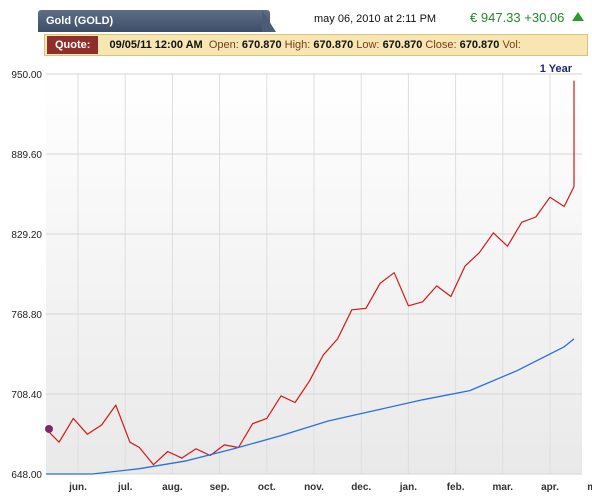 The image size is (592, 496). What do you see at coordinates (361, 487) in the screenshot?
I see `x-tick-label: dec.` at bounding box center [361, 487].